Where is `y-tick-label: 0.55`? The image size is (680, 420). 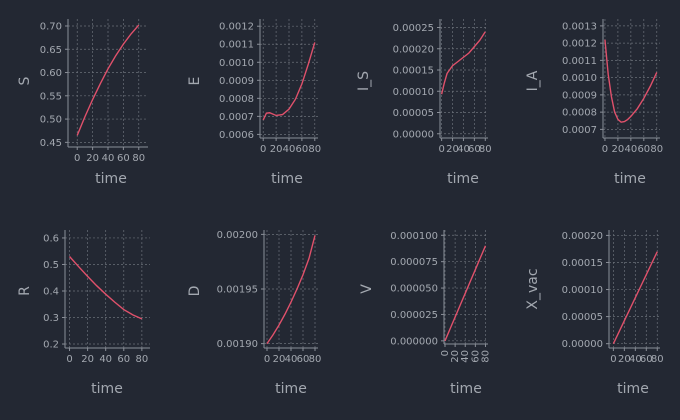
y-tick-label: 0.55 is located at coordinates (51, 96).